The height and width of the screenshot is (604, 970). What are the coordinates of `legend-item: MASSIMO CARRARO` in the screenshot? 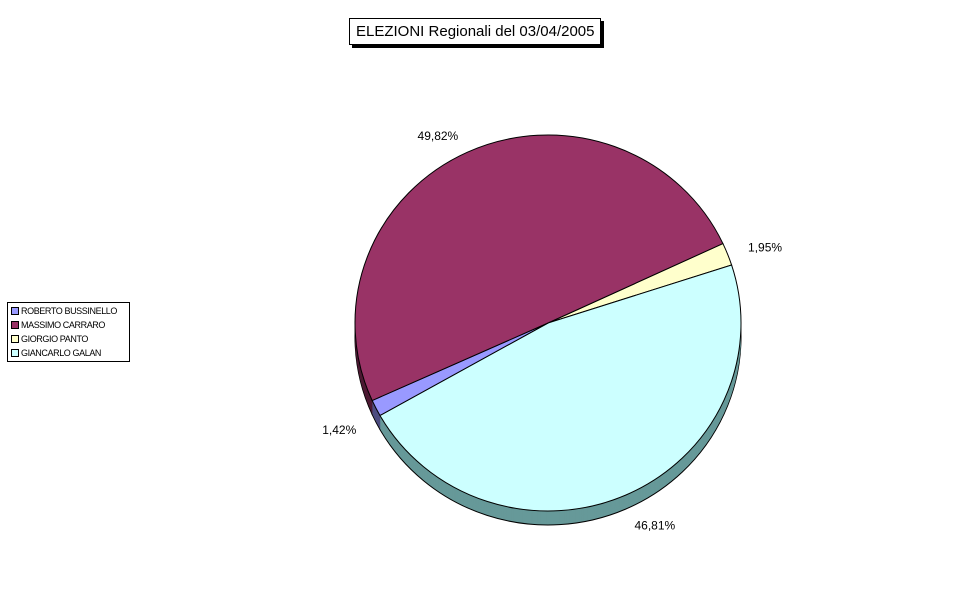 It's located at (68, 325).